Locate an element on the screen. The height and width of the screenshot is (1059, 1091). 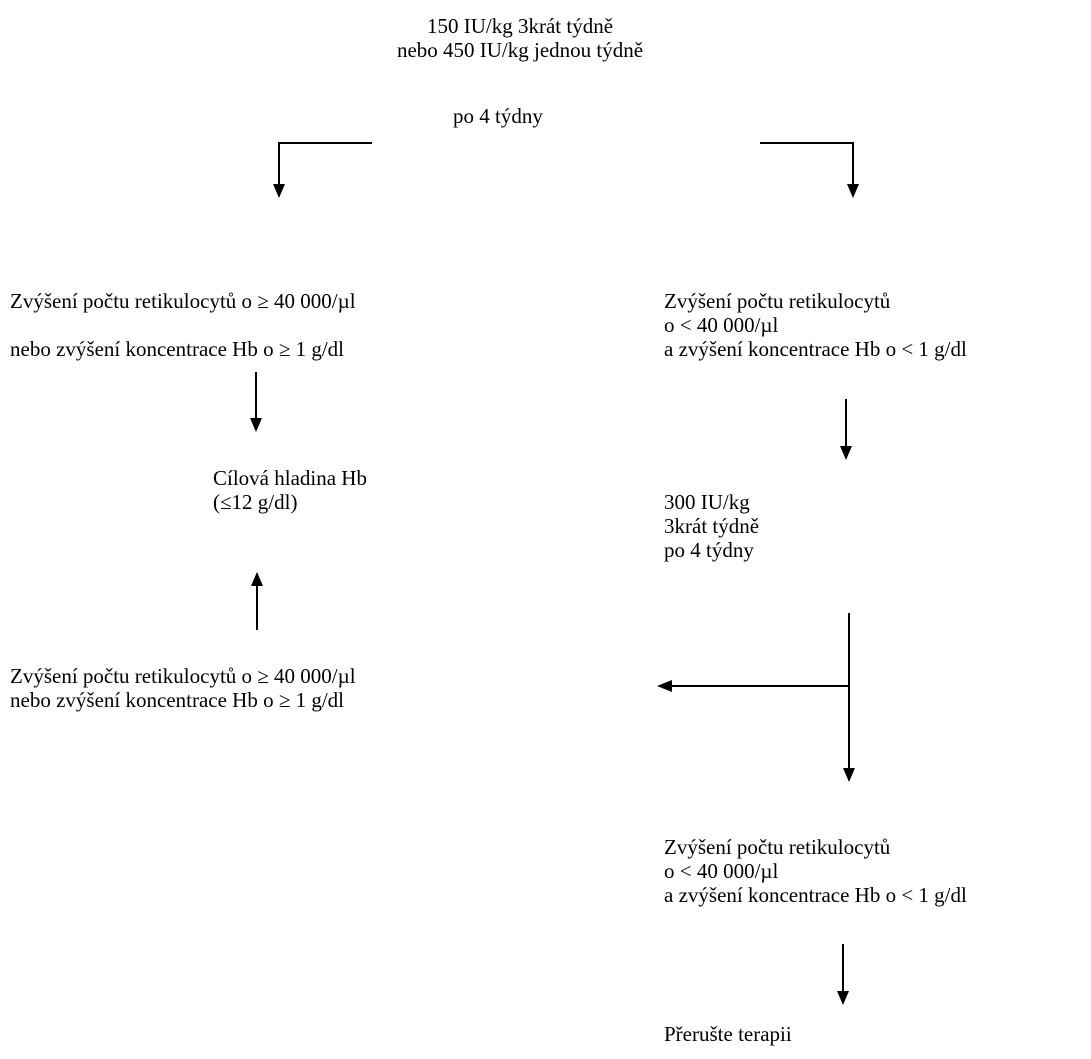
right-no-response-2-line-3: a zvýšení koncentrace Hb o < 1 g/dl is located at coordinates (815, 895).